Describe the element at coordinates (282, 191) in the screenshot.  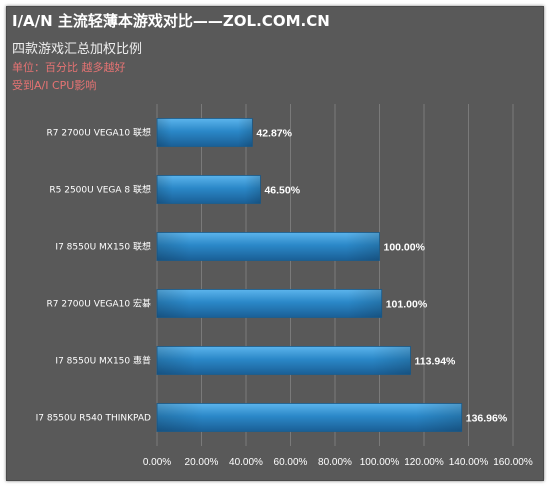
I see `value-label: 46.50%` at that location.